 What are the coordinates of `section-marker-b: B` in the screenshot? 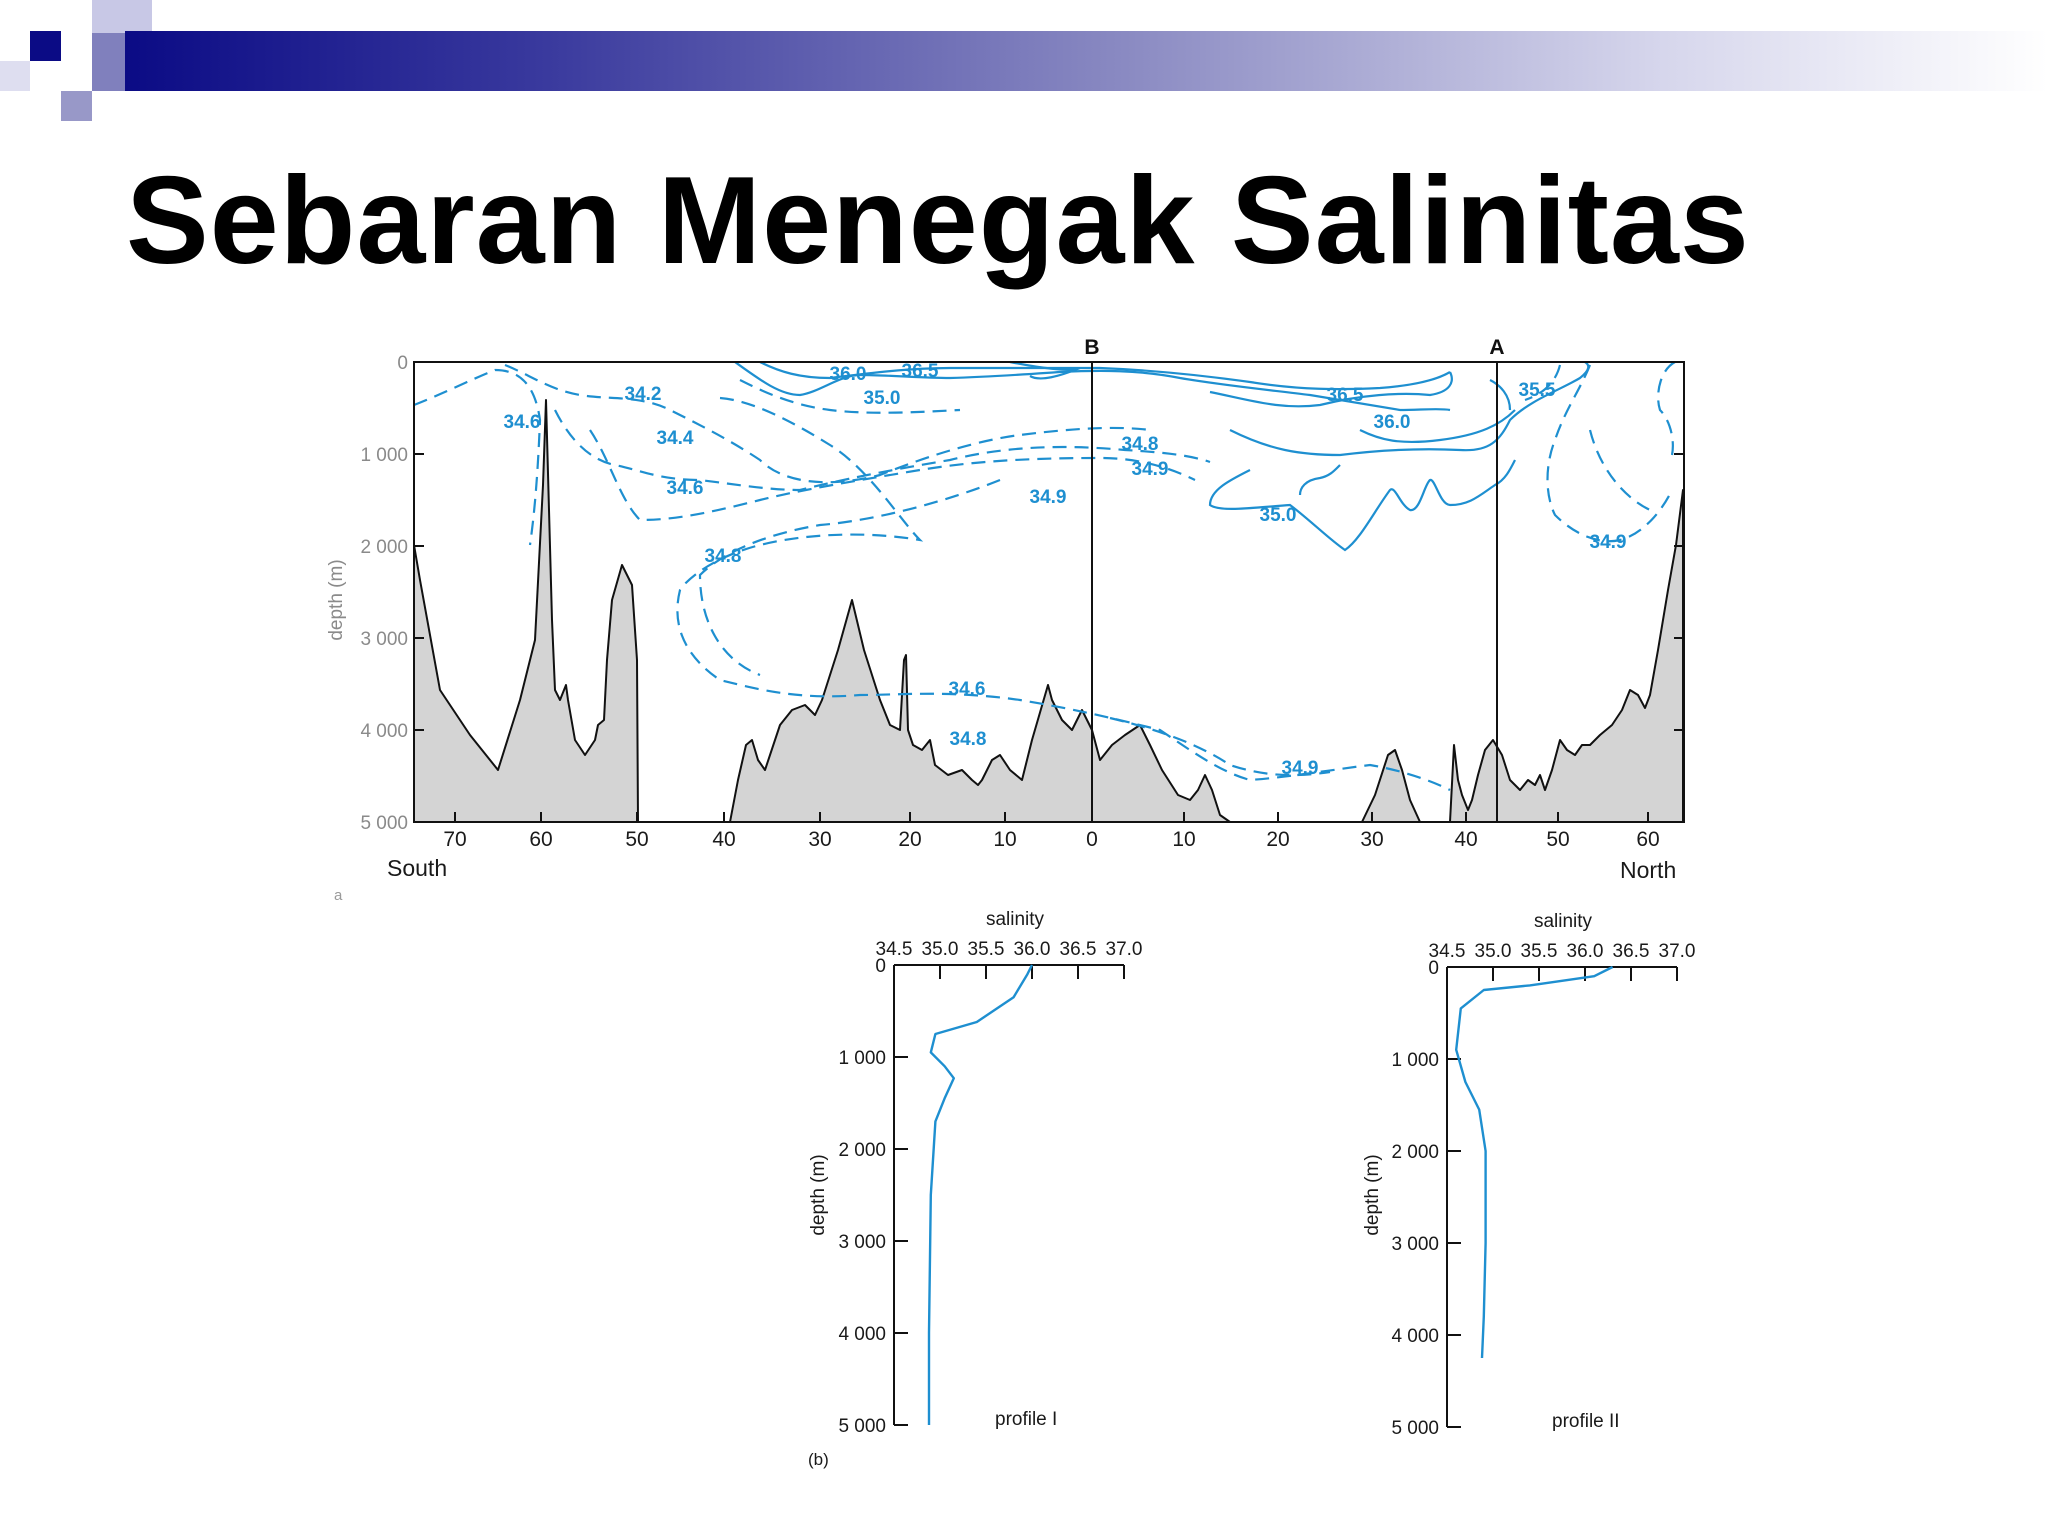 It's located at (1091, 347).